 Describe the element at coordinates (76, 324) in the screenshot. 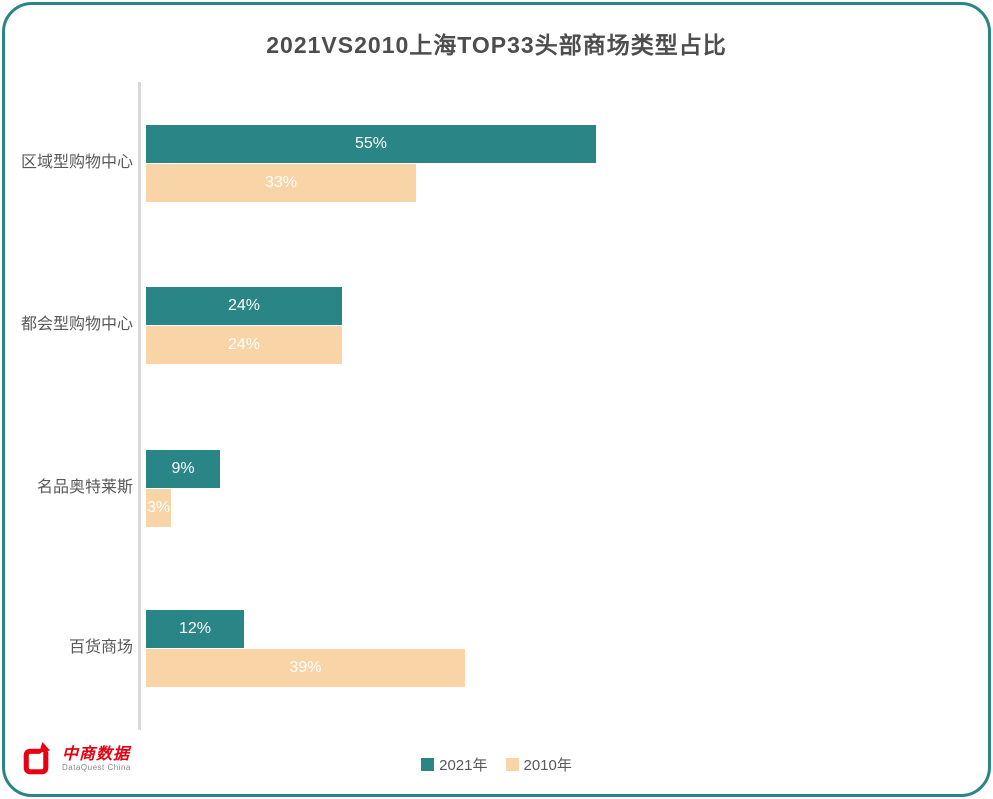

I see `category-label: 都会型购物中心` at that location.